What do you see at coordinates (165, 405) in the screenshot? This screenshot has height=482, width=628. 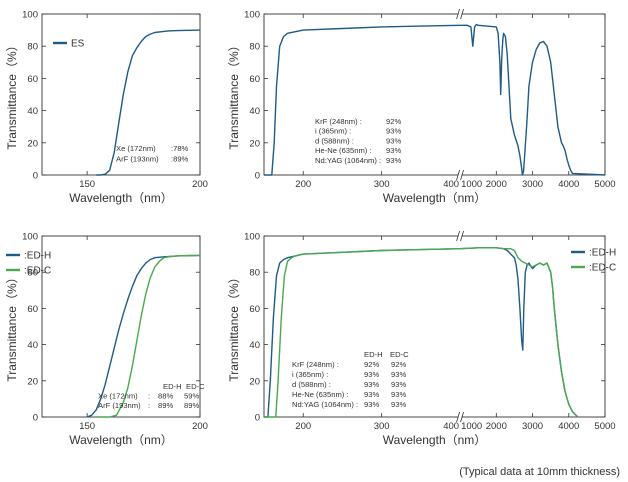 I see `table-cell: 89%` at bounding box center [165, 405].